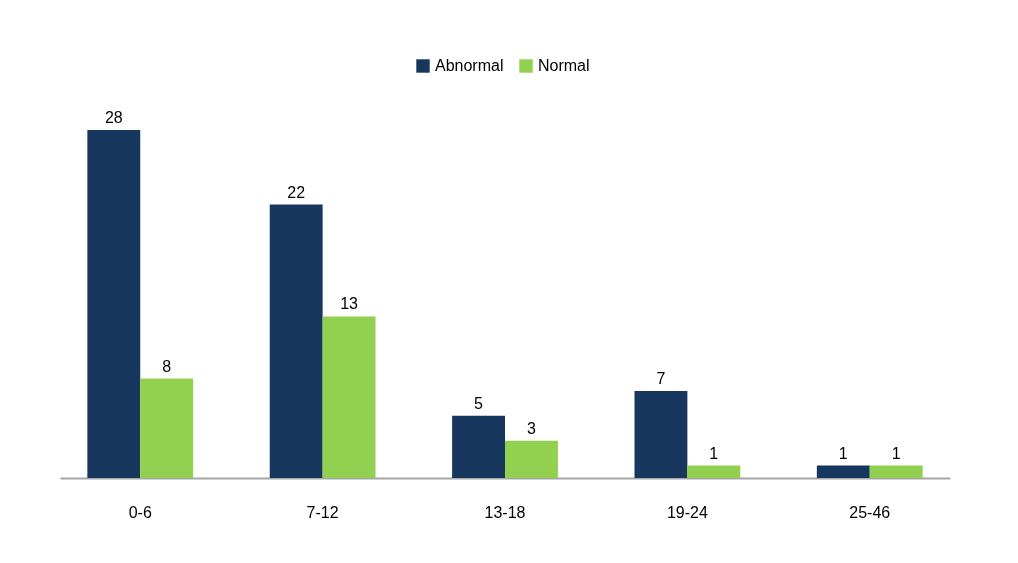  I want to click on data-label: 7, so click(661, 378).